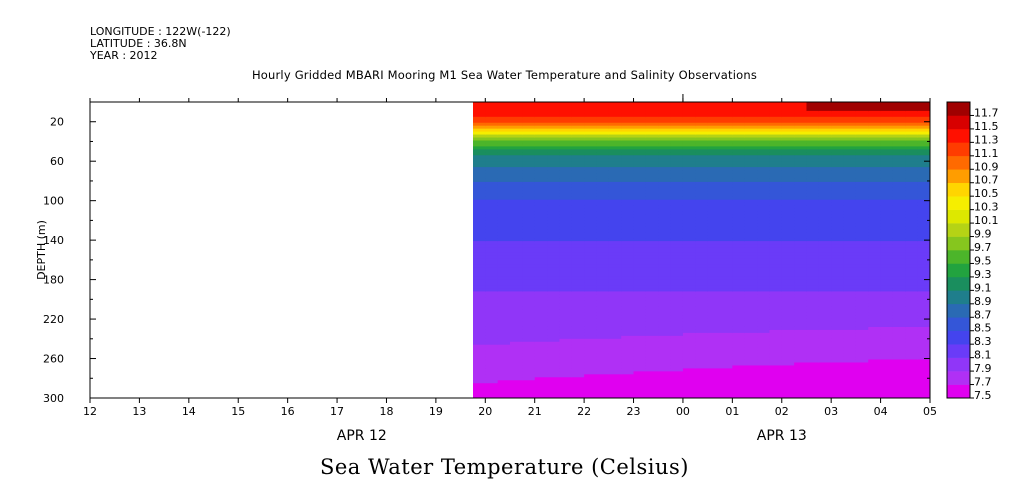 The image size is (1009, 504). Describe the element at coordinates (138, 43) in the screenshot. I see `latitude-label: LATITUDE : 36.8N` at that location.